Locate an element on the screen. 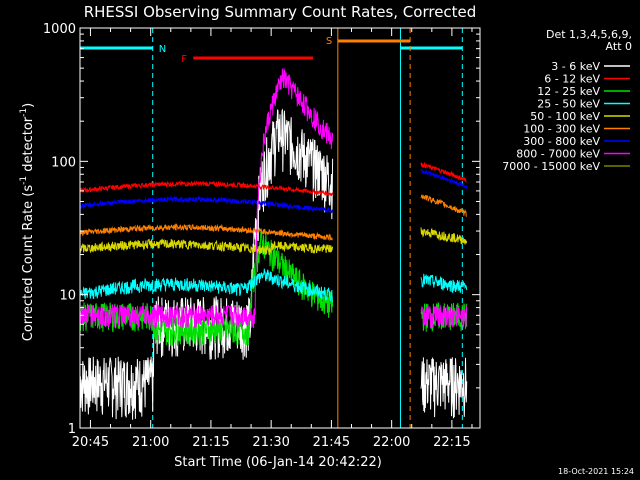 Image resolution: width=640 pixels, height=480 pixels. y-tick-label: 100 is located at coordinates (63, 162).